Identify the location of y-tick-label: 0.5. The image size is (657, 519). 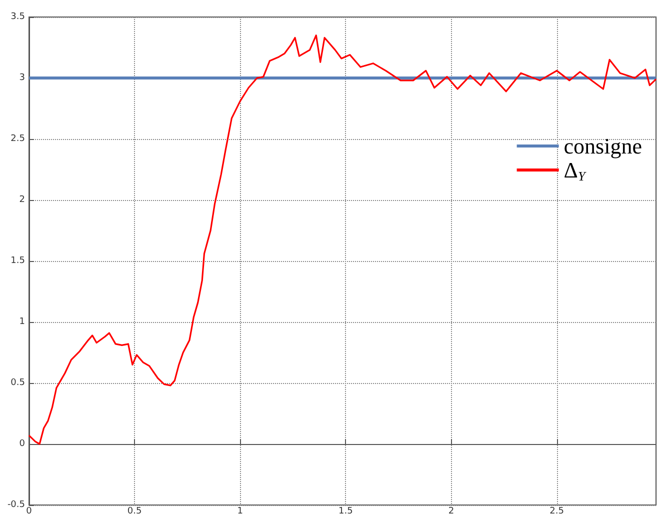
(17, 383).